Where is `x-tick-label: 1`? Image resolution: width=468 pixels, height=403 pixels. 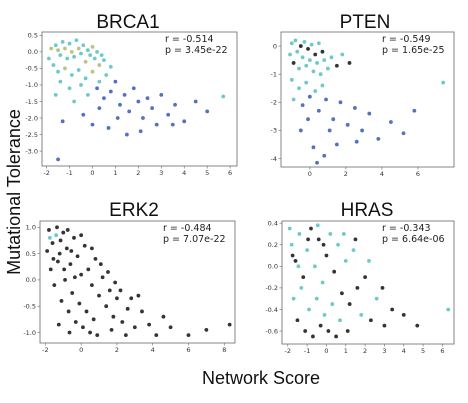
x-tick-label: 1 is located at coordinates (346, 351).